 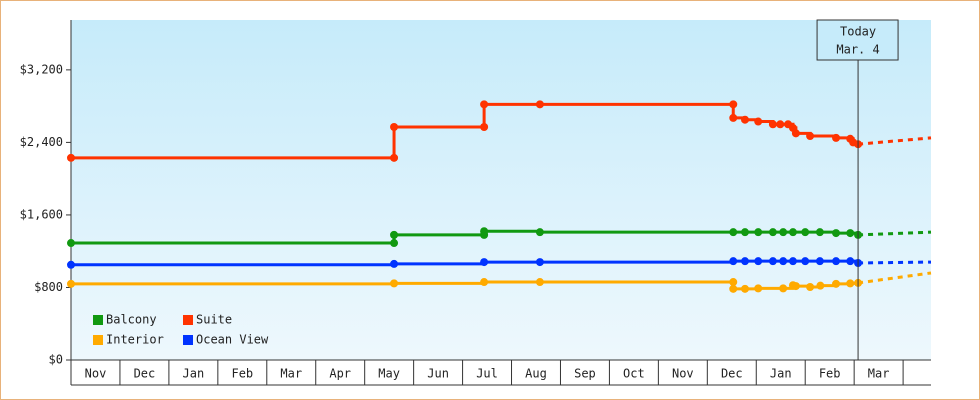 What do you see at coordinates (438, 374) in the screenshot?
I see `x-tick-label: Jun` at bounding box center [438, 374].